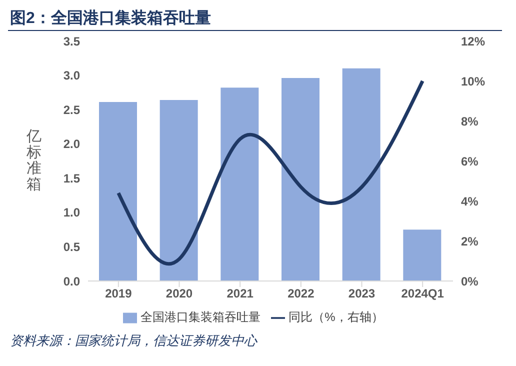 The image size is (516, 366). I want to click on y-tick-label: 0.0, so click(71, 281).